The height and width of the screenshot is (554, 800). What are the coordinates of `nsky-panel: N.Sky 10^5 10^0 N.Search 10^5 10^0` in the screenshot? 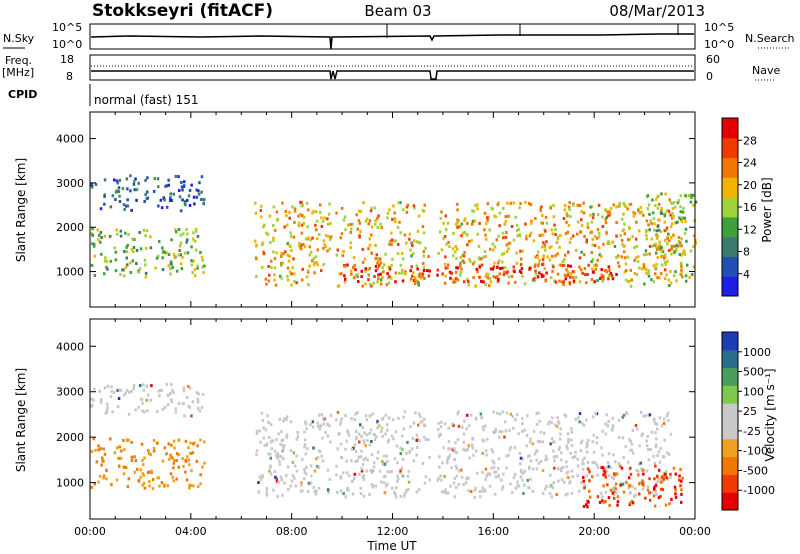 It's located at (399, 36).